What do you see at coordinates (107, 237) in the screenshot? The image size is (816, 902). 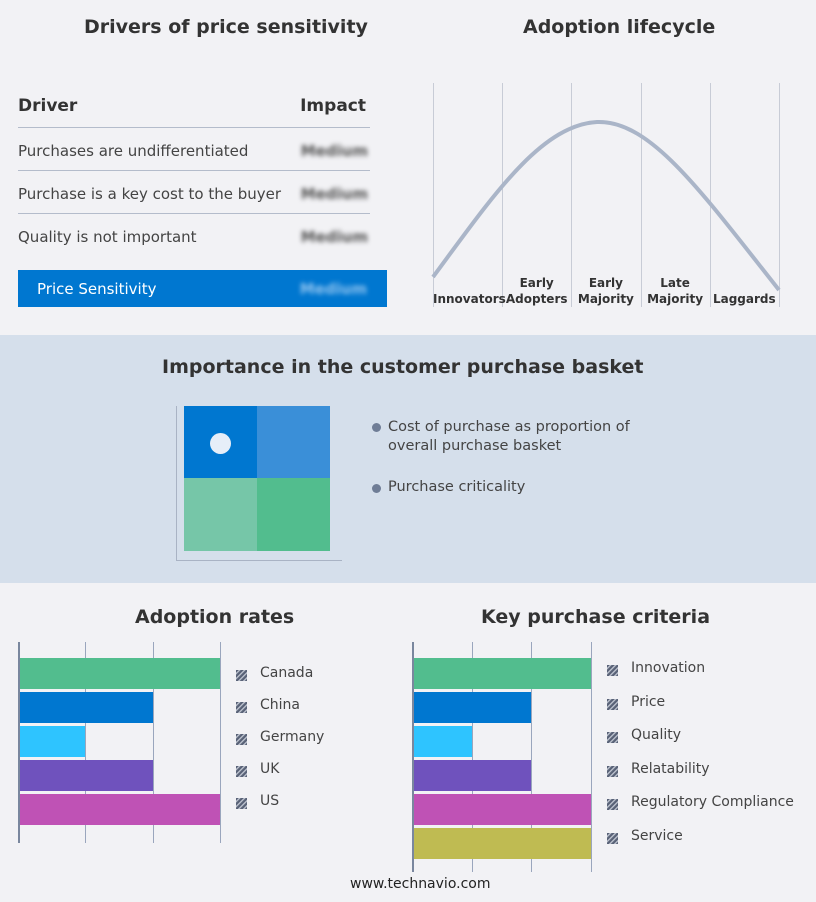 I see `driver-label: Quality is not important` at bounding box center [107, 237].